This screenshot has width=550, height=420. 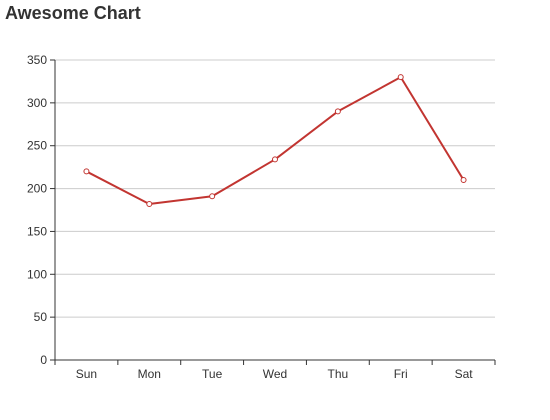 I want to click on y-tick-label: 350, so click(x=37, y=60).